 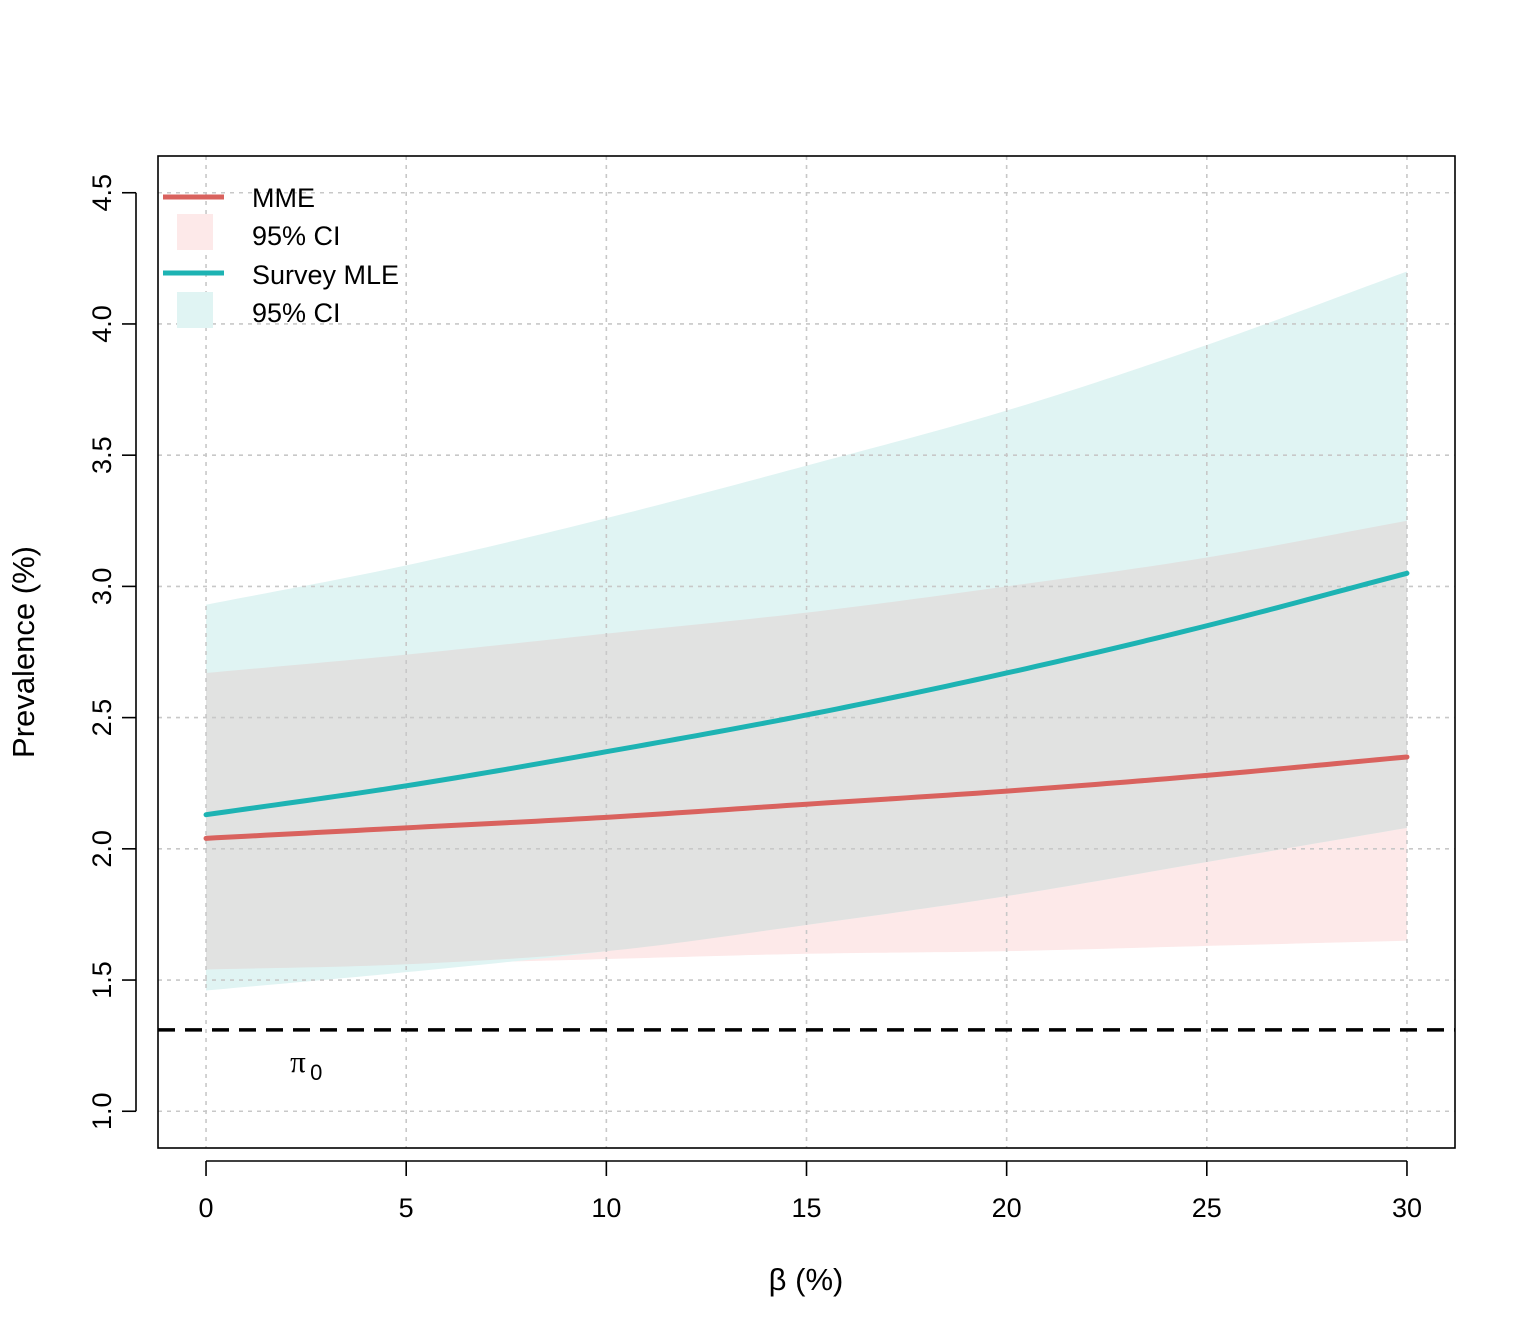 What do you see at coordinates (806, 1279) in the screenshot?
I see `x-axis-title: β (%)` at bounding box center [806, 1279].